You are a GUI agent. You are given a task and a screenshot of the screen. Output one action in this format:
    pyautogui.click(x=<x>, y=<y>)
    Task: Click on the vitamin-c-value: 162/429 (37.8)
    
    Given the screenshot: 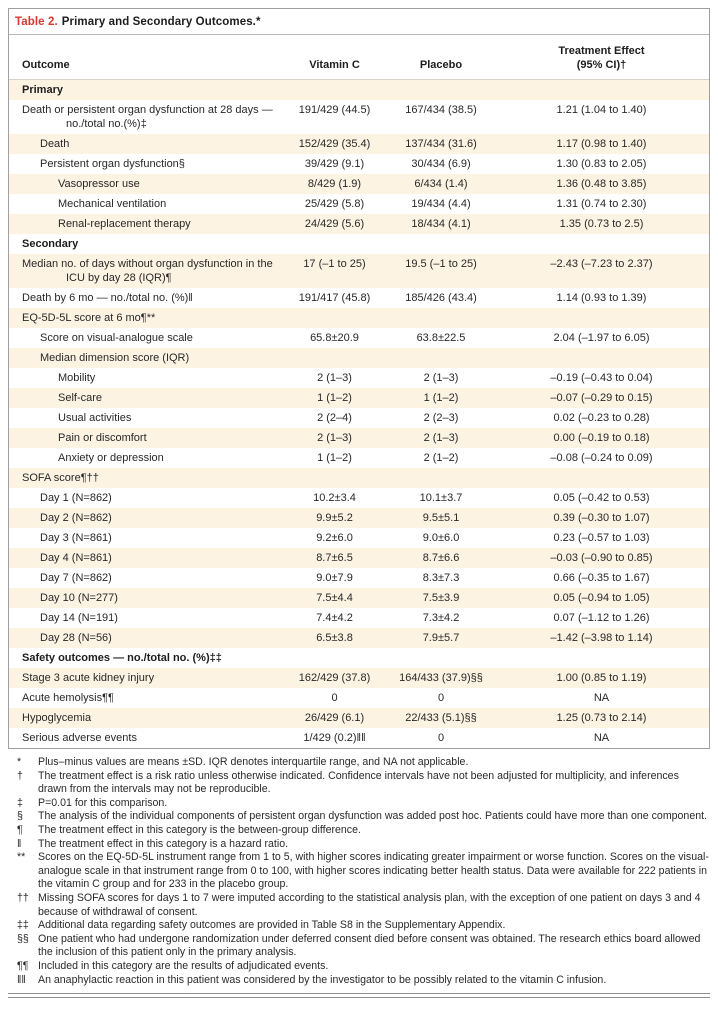 What is the action you would take?
    pyautogui.click(x=334, y=678)
    